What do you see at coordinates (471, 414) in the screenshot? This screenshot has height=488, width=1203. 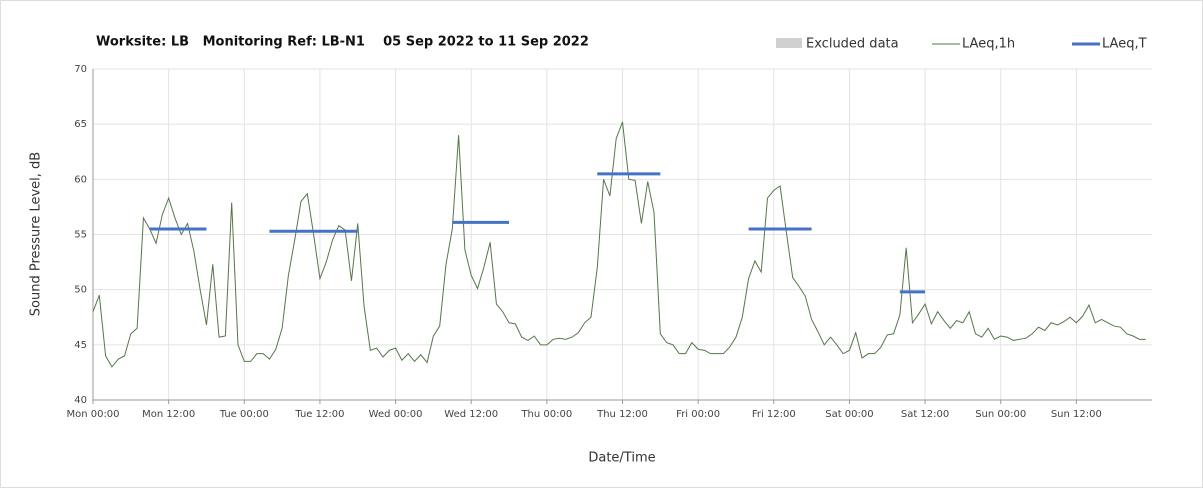 I see `x-tick-label: Wed 12:00` at bounding box center [471, 414].